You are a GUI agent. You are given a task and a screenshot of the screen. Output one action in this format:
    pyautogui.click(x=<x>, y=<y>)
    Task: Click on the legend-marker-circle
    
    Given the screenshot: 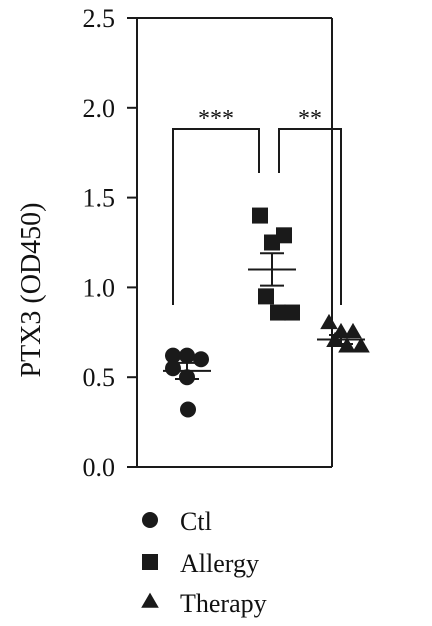 What is the action you would take?
    pyautogui.click(x=150, y=520)
    